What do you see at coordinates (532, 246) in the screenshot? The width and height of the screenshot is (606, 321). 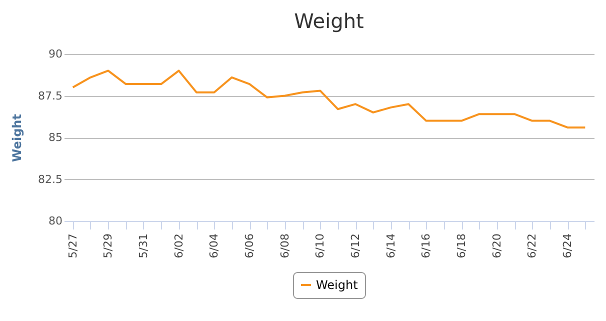 I see `x-tick-label: 6/22` at bounding box center [532, 246].